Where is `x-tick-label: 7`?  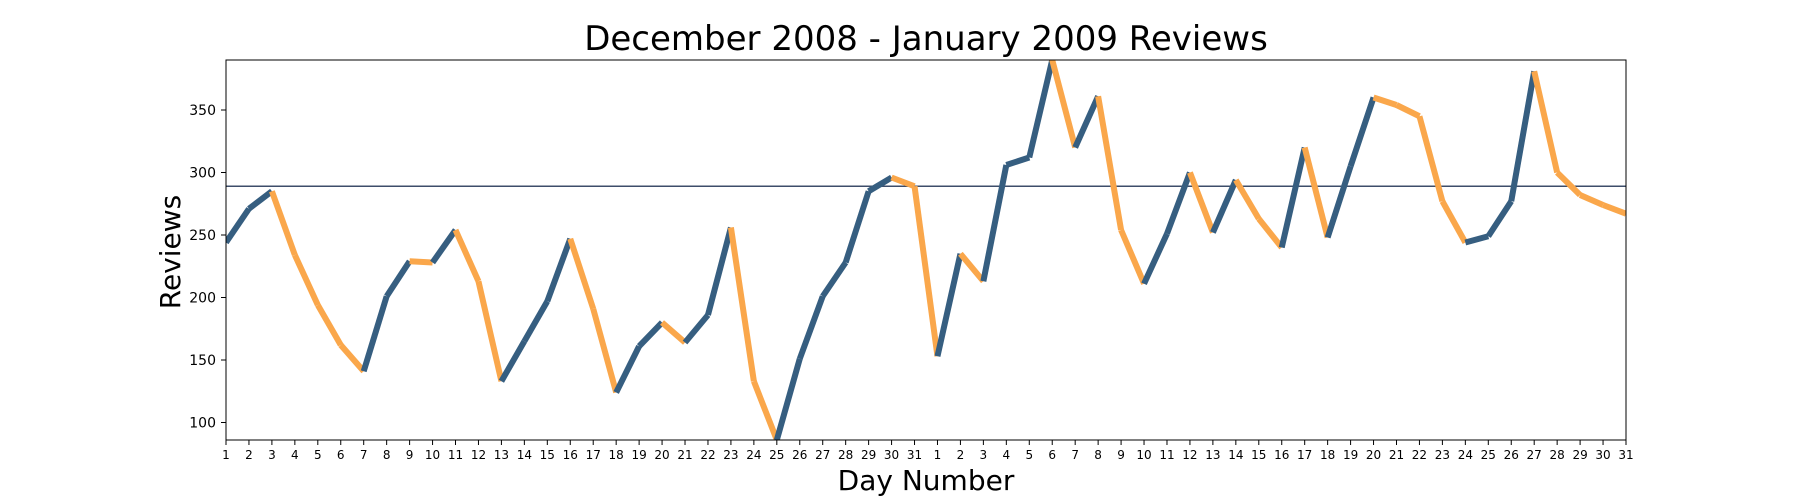
x-tick-label: 7 is located at coordinates (1075, 455).